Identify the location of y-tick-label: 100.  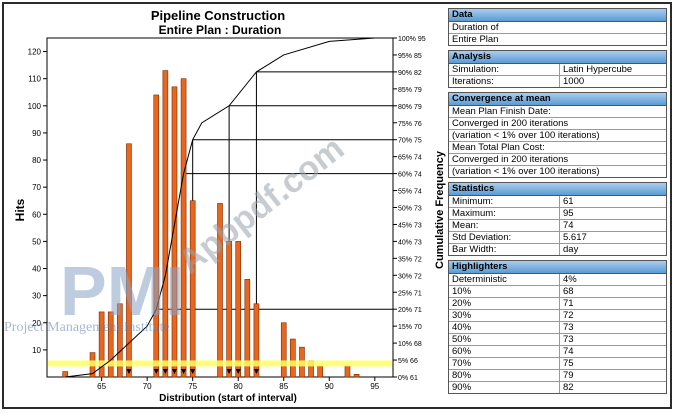
(35, 106).